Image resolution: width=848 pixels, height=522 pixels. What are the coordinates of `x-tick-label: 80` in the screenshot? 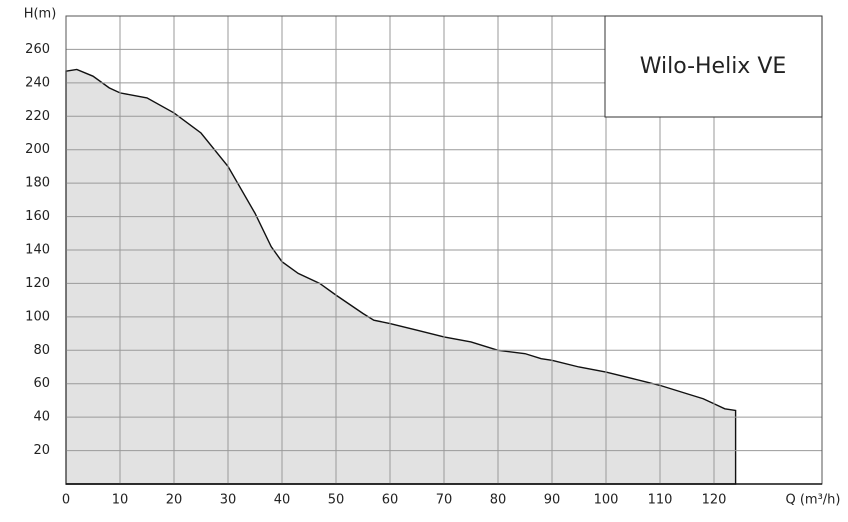 It's located at (498, 500).